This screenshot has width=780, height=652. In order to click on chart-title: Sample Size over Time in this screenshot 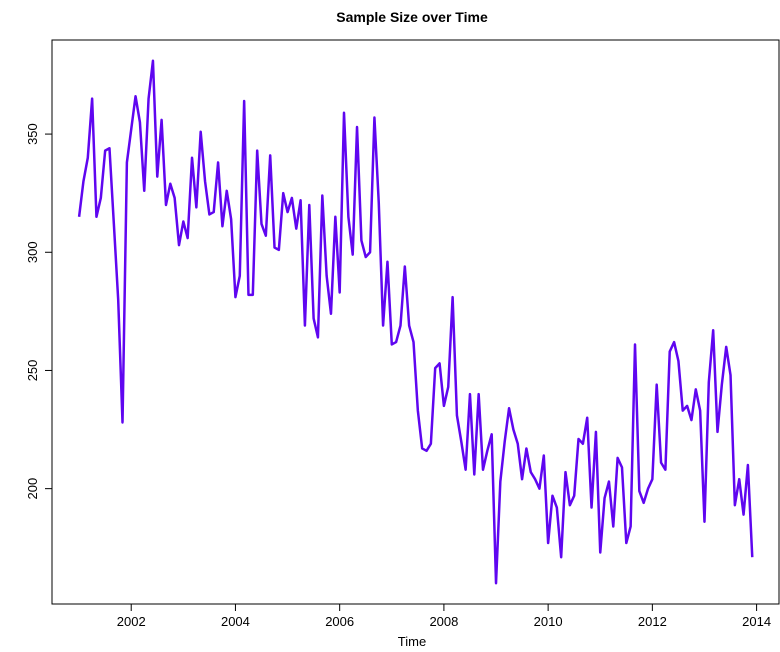, I will do `click(412, 17)`.